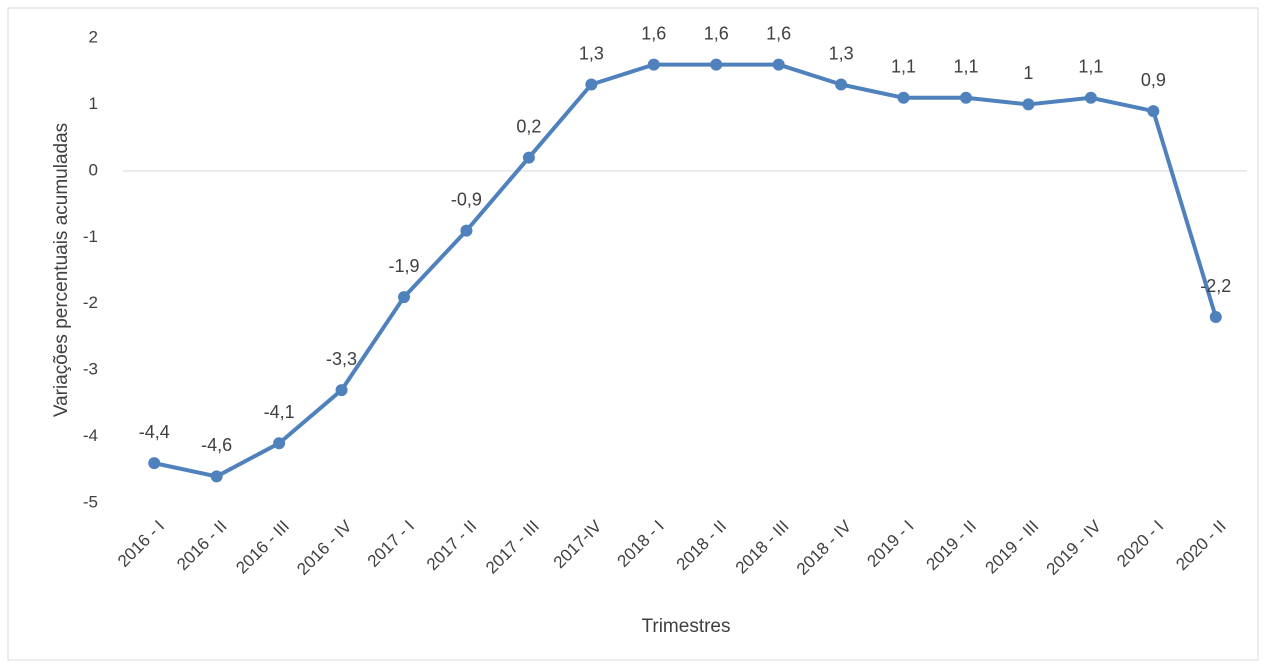  What do you see at coordinates (93, 169) in the screenshot?
I see `y-tick-label: 0` at bounding box center [93, 169].